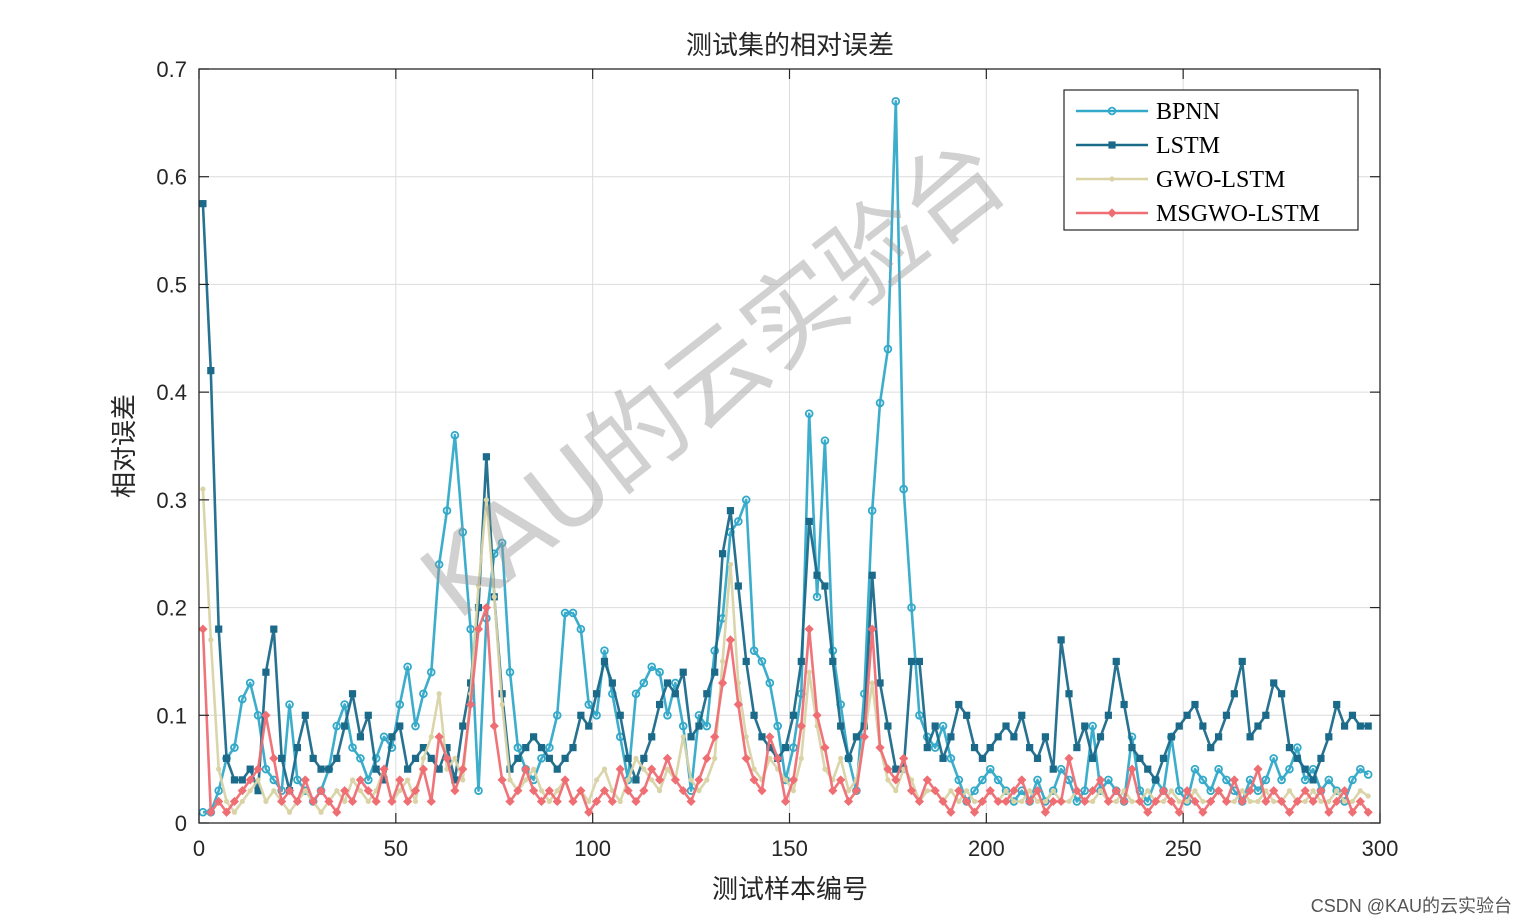 The width and height of the screenshot is (1526, 924). I want to click on x-tick-label: 250, so click(1183, 848).